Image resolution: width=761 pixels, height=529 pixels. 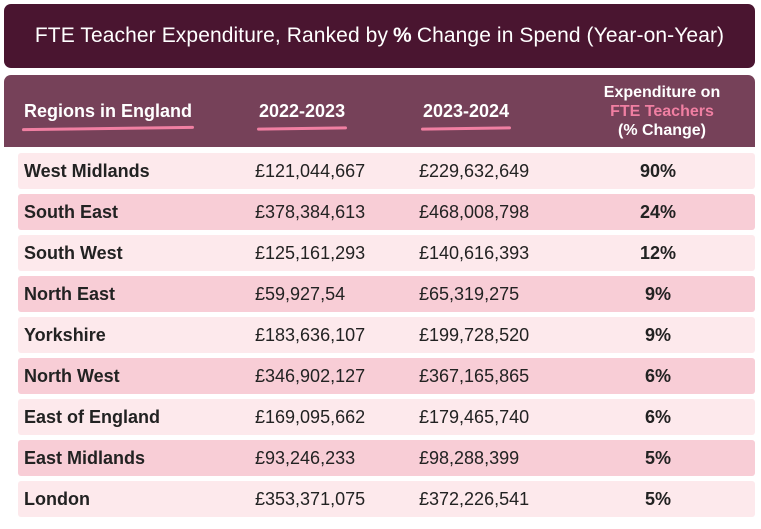 I want to click on spend-2023-2024-cell: £179,465,740, so click(x=474, y=417).